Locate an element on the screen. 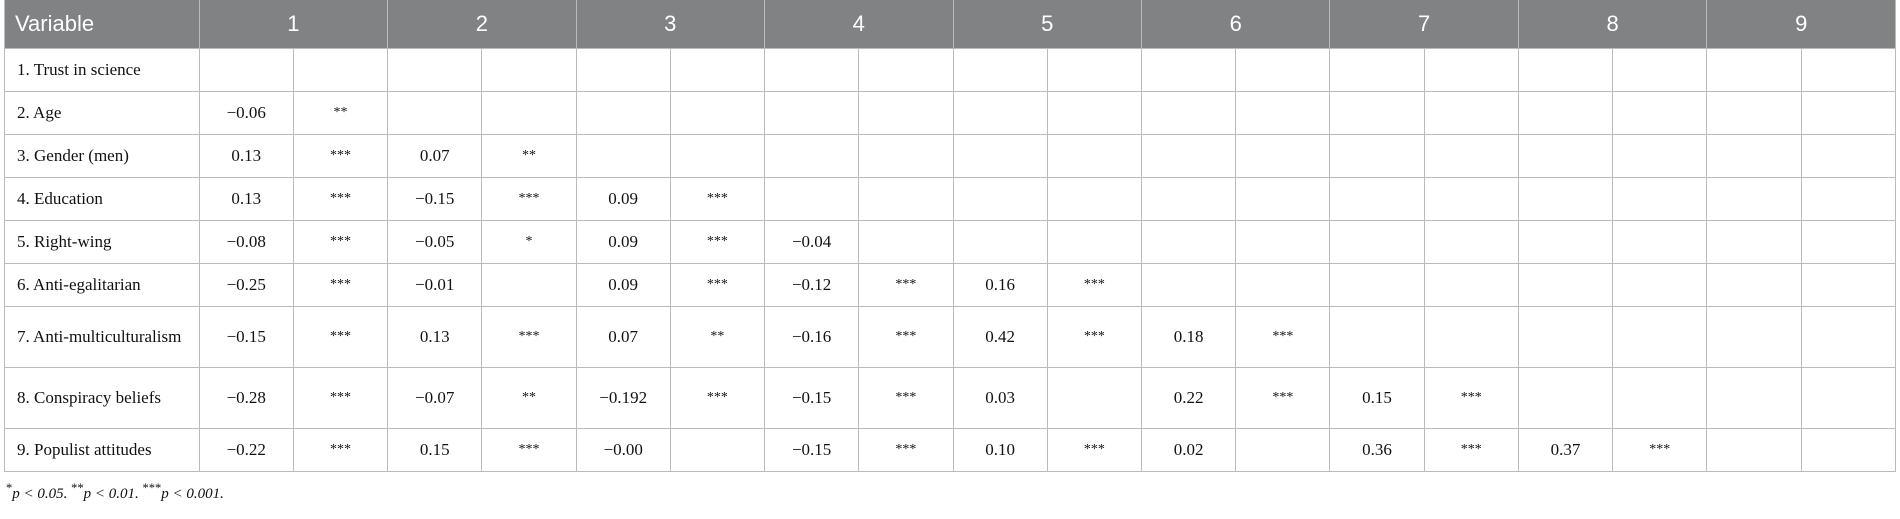 The height and width of the screenshot is (519, 1900). significance-marker: * is located at coordinates (529, 242).